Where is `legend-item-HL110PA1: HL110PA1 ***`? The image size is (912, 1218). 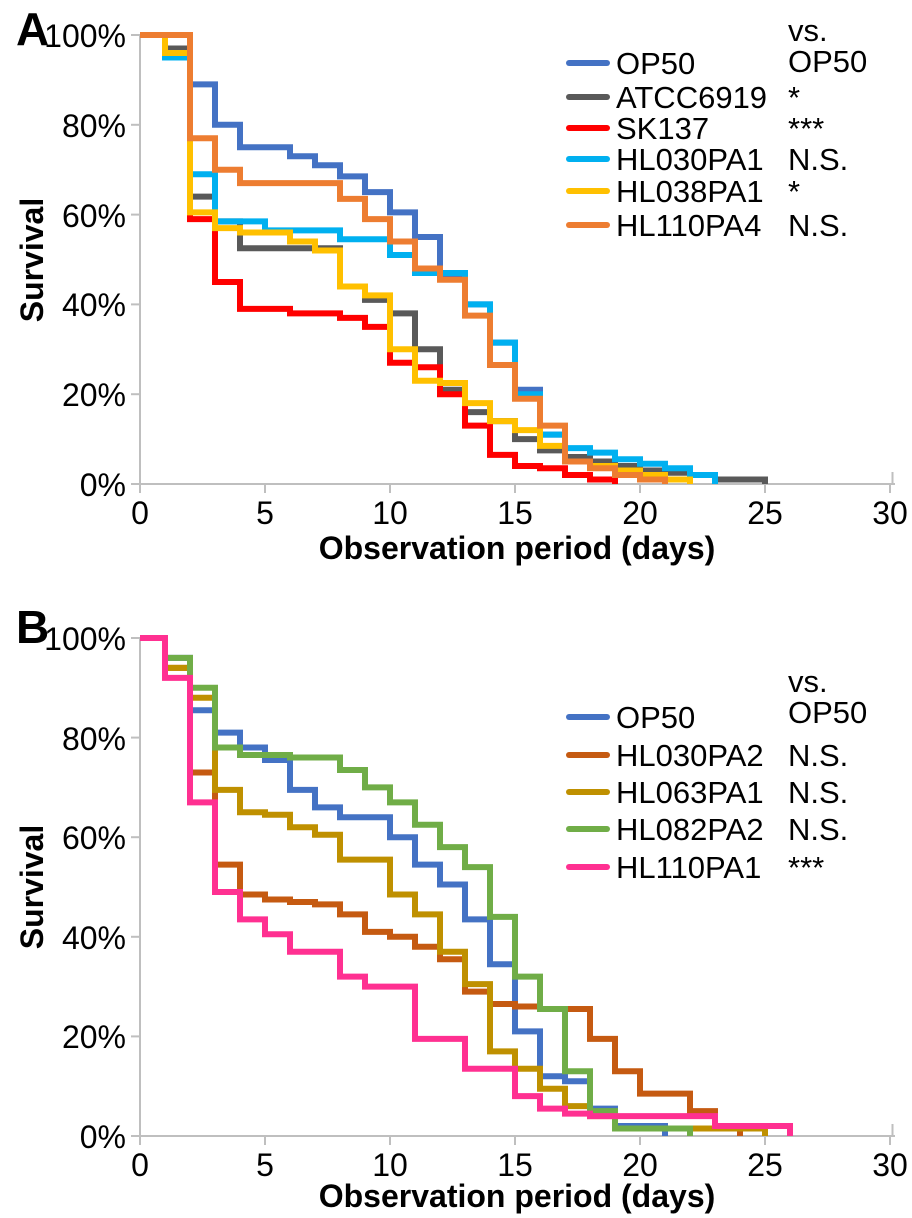 legend-item-HL110PA1: HL110PA1 *** is located at coordinates (739, 867).